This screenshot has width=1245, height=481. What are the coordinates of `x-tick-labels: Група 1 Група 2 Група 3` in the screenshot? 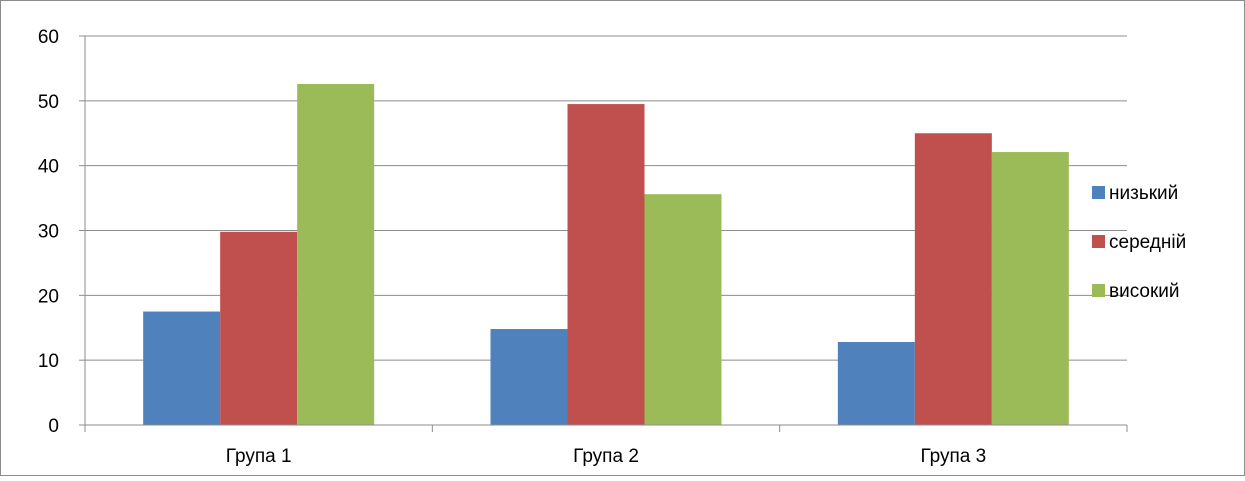 It's located at (606, 456).